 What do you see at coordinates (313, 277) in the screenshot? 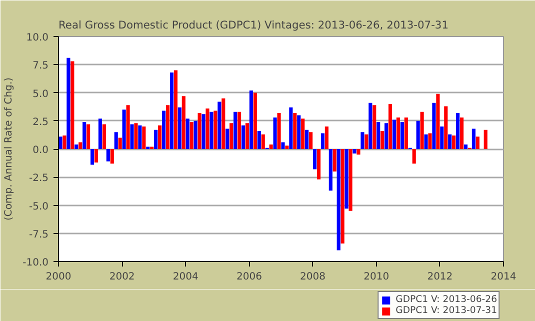
I see `x-tick-label: 2008` at bounding box center [313, 277].